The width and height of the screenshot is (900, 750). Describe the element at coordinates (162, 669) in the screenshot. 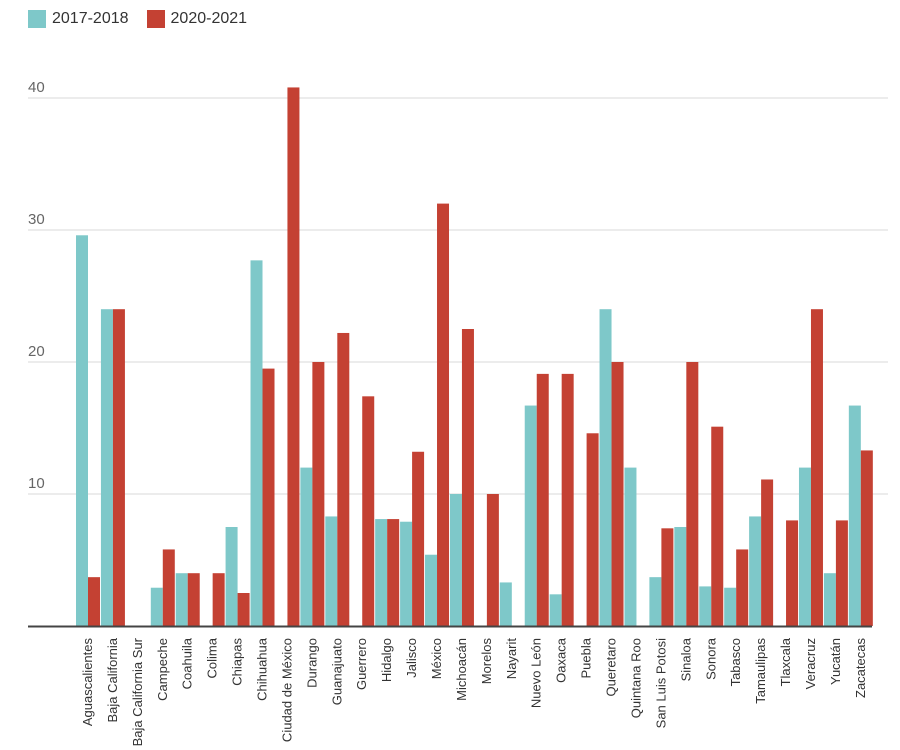

I see `x-tick-label: Campeche` at that location.